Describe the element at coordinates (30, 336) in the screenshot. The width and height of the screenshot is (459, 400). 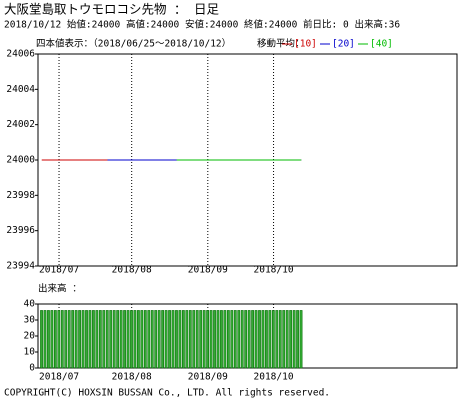
I see `y-tick-label: 20` at that location.